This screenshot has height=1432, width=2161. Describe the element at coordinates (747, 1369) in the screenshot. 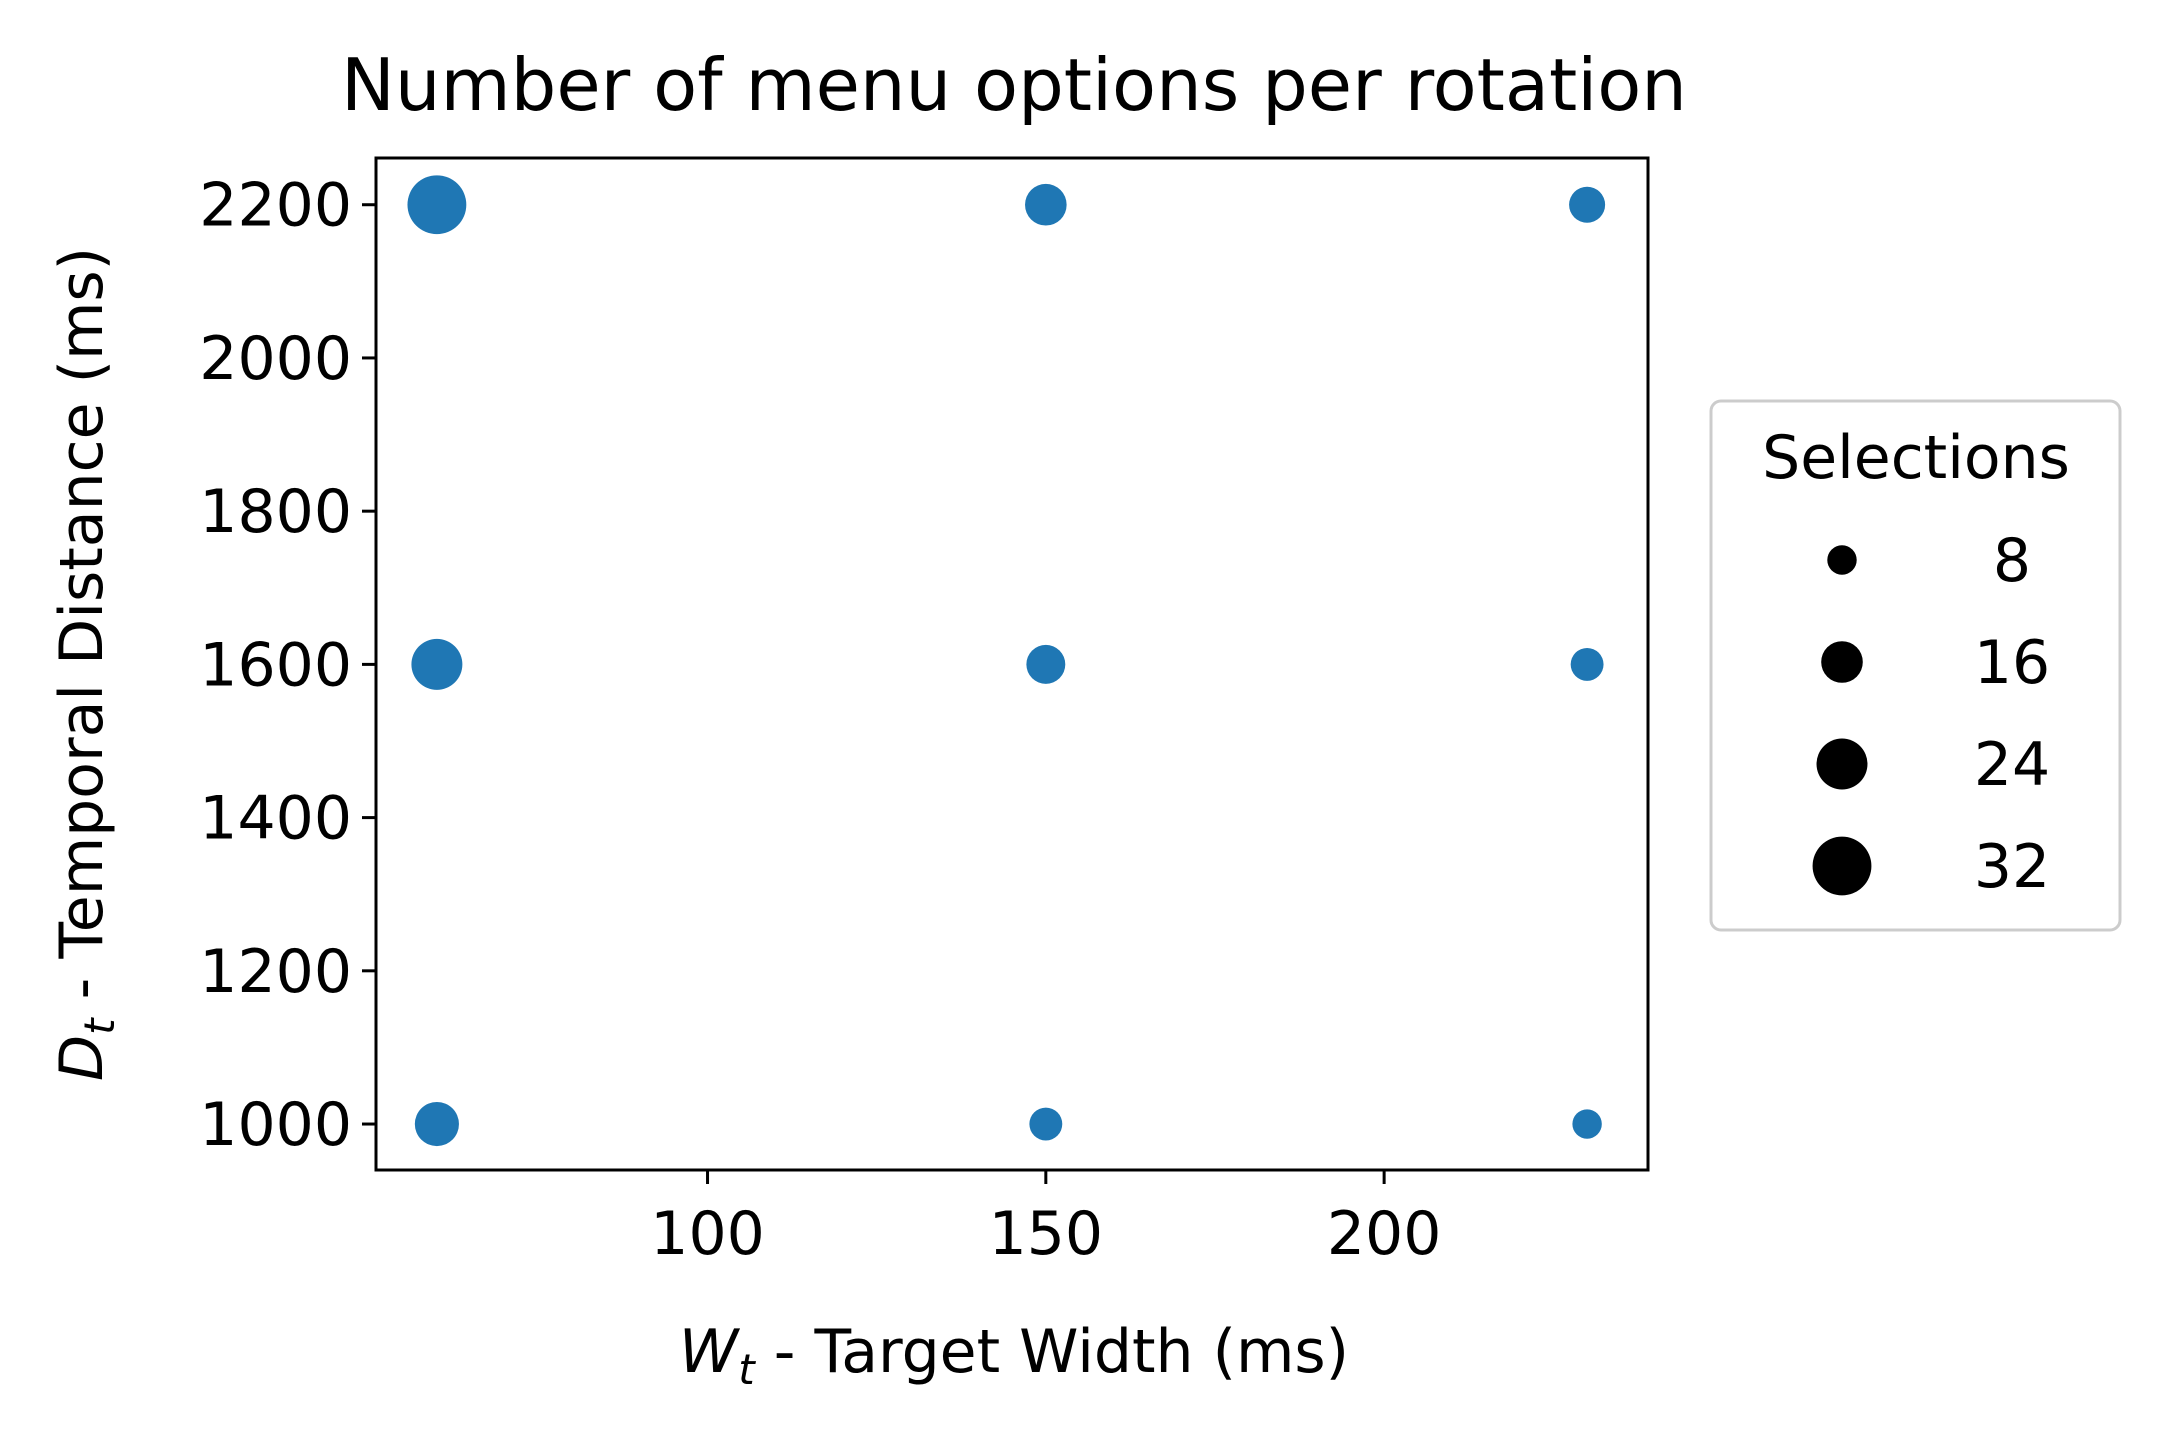

I see `x-axis-label-sub: t` at that location.